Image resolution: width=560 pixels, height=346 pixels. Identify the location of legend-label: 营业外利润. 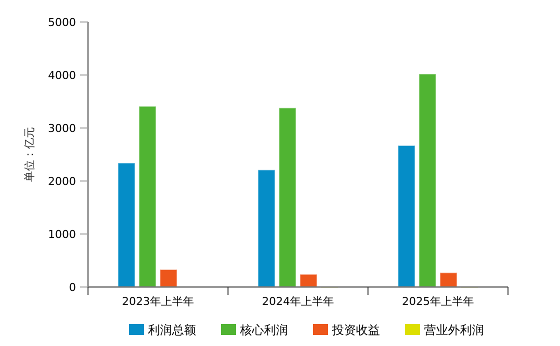
(454, 330).